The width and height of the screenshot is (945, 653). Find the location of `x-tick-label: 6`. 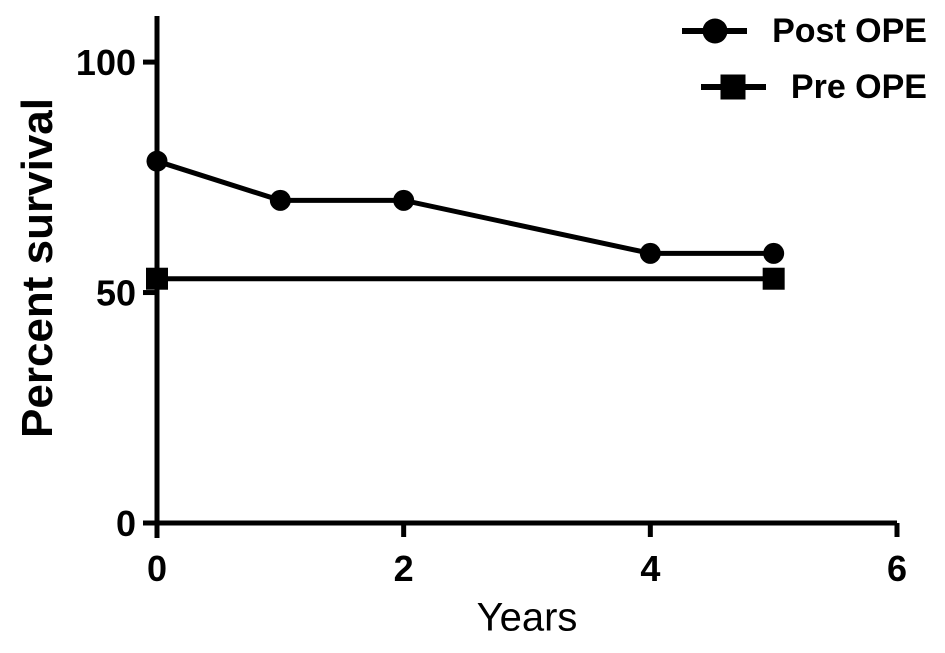

x-tick-label: 6 is located at coordinates (897, 568).